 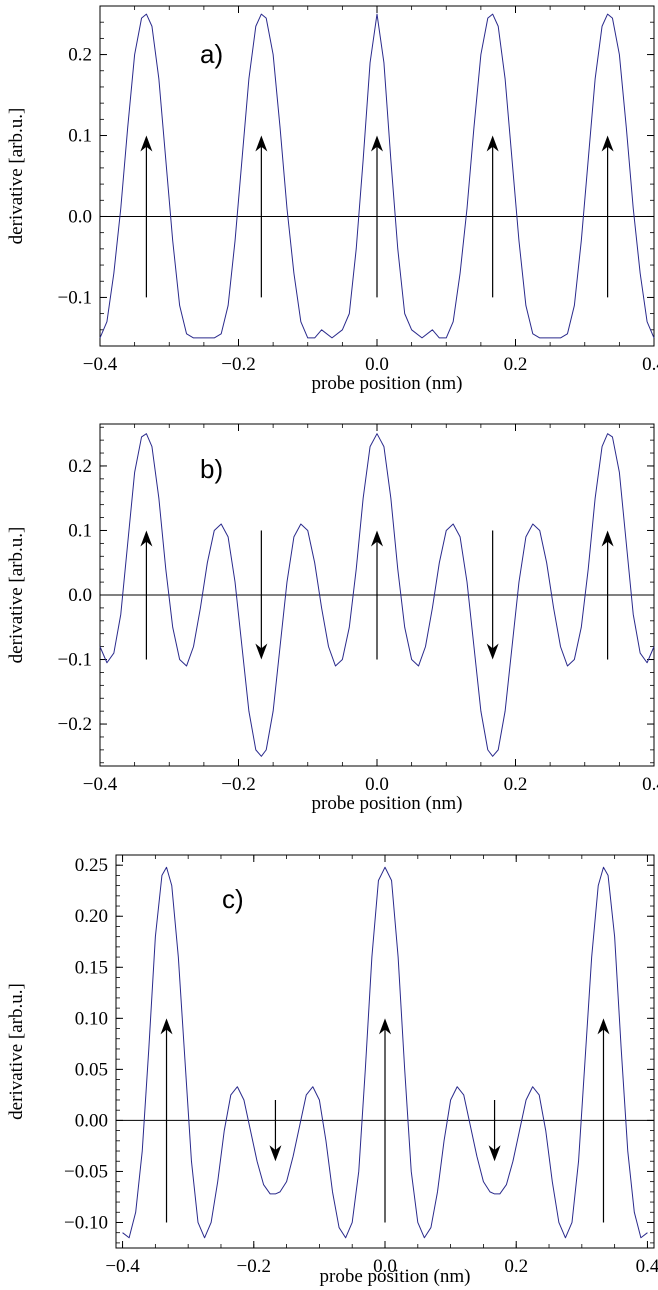 I want to click on y-tick-label: 0.05, so click(x=91, y=1069).